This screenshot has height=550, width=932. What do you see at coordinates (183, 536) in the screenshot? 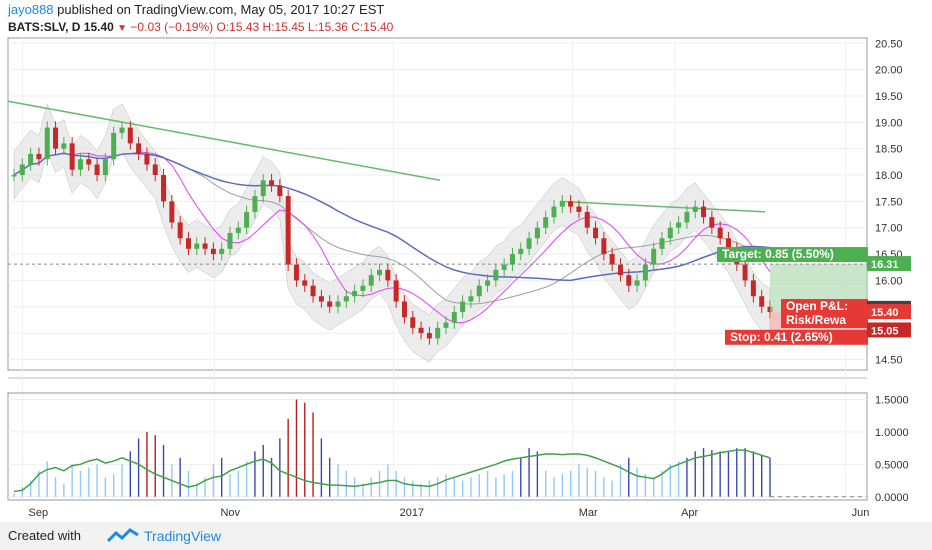
I see `tradingview-brand: TradingView` at bounding box center [183, 536].